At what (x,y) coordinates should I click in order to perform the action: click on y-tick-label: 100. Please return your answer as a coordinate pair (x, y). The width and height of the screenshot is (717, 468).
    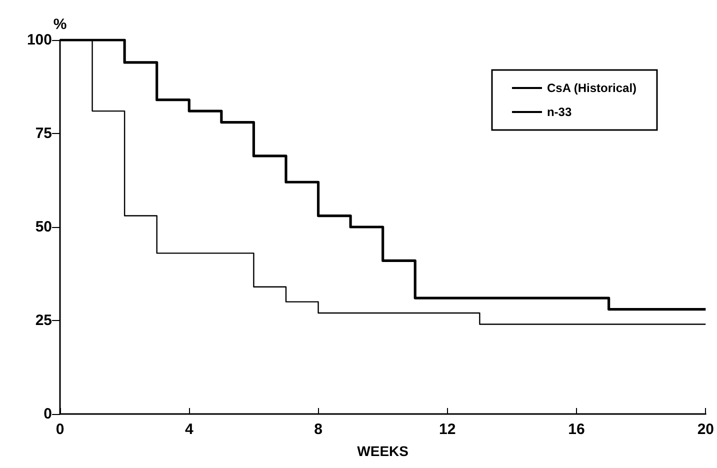
    Looking at the image, I should click on (39, 40).